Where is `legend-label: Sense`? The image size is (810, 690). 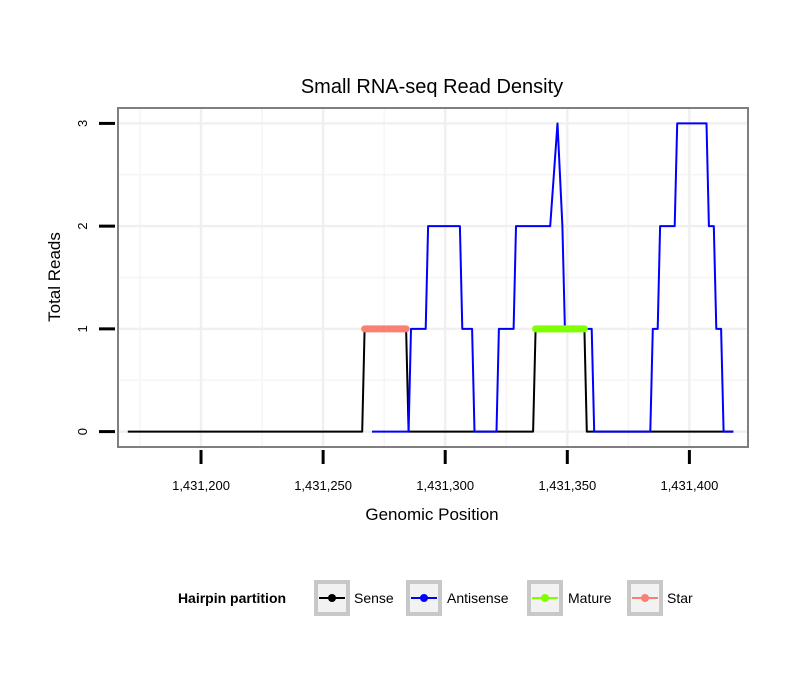 legend-label: Sense is located at coordinates (374, 598).